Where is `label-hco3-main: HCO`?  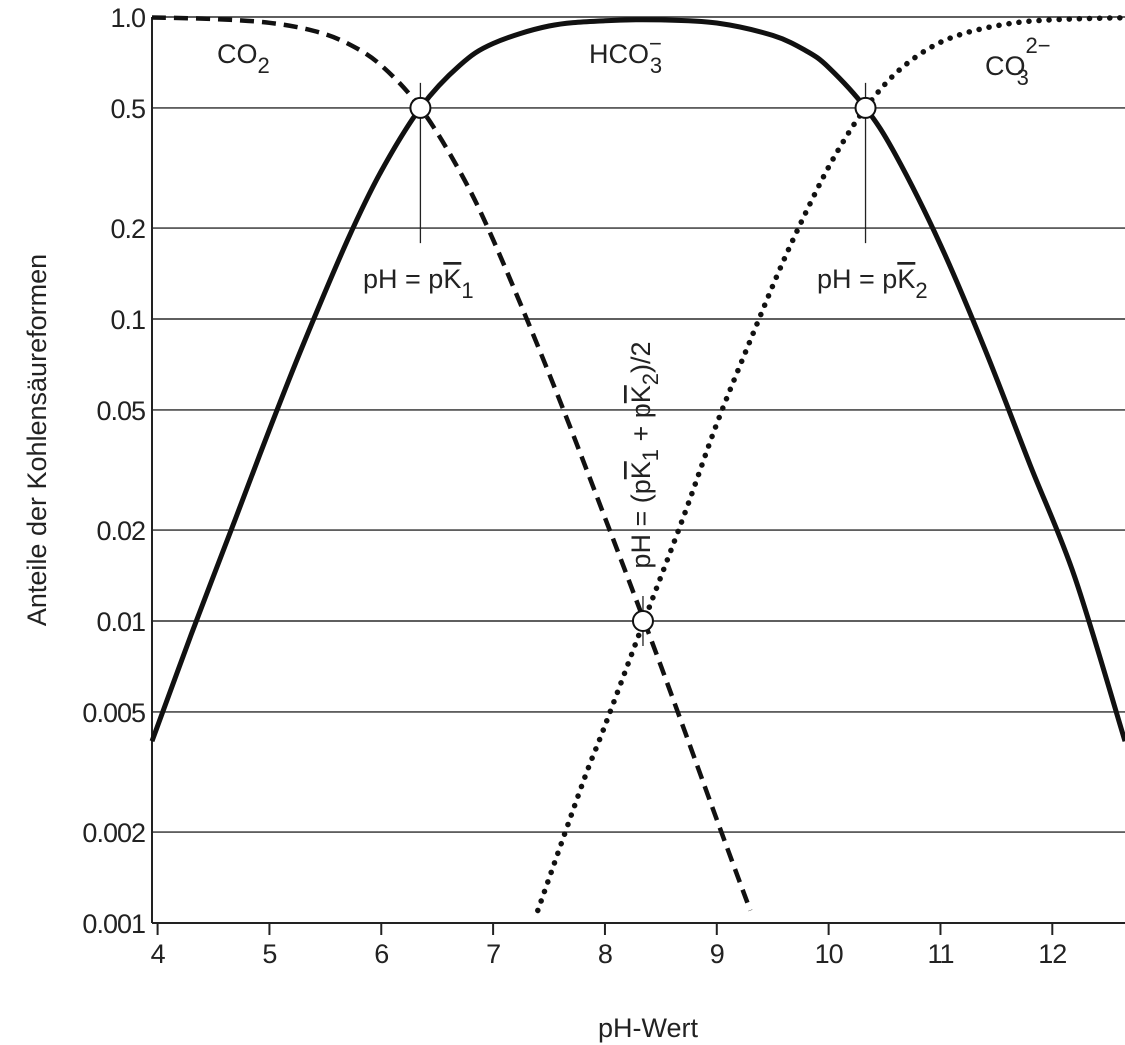 label-hco3-main: HCO is located at coordinates (619, 54).